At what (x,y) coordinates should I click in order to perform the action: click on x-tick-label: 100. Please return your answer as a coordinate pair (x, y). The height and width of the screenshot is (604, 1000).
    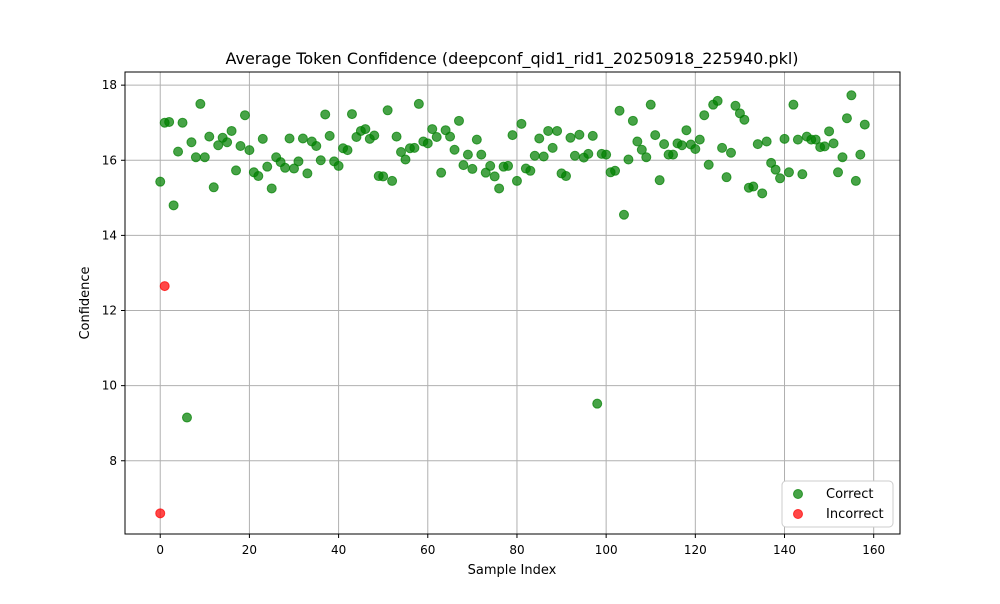
    Looking at the image, I should click on (606, 550).